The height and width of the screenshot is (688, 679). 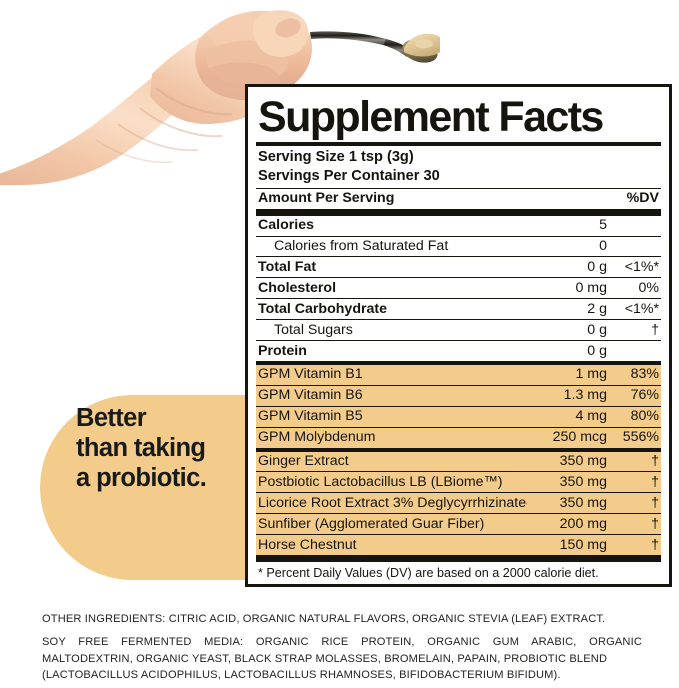 What do you see at coordinates (648, 287) in the screenshot?
I see `nutrient-dv: 0%` at bounding box center [648, 287].